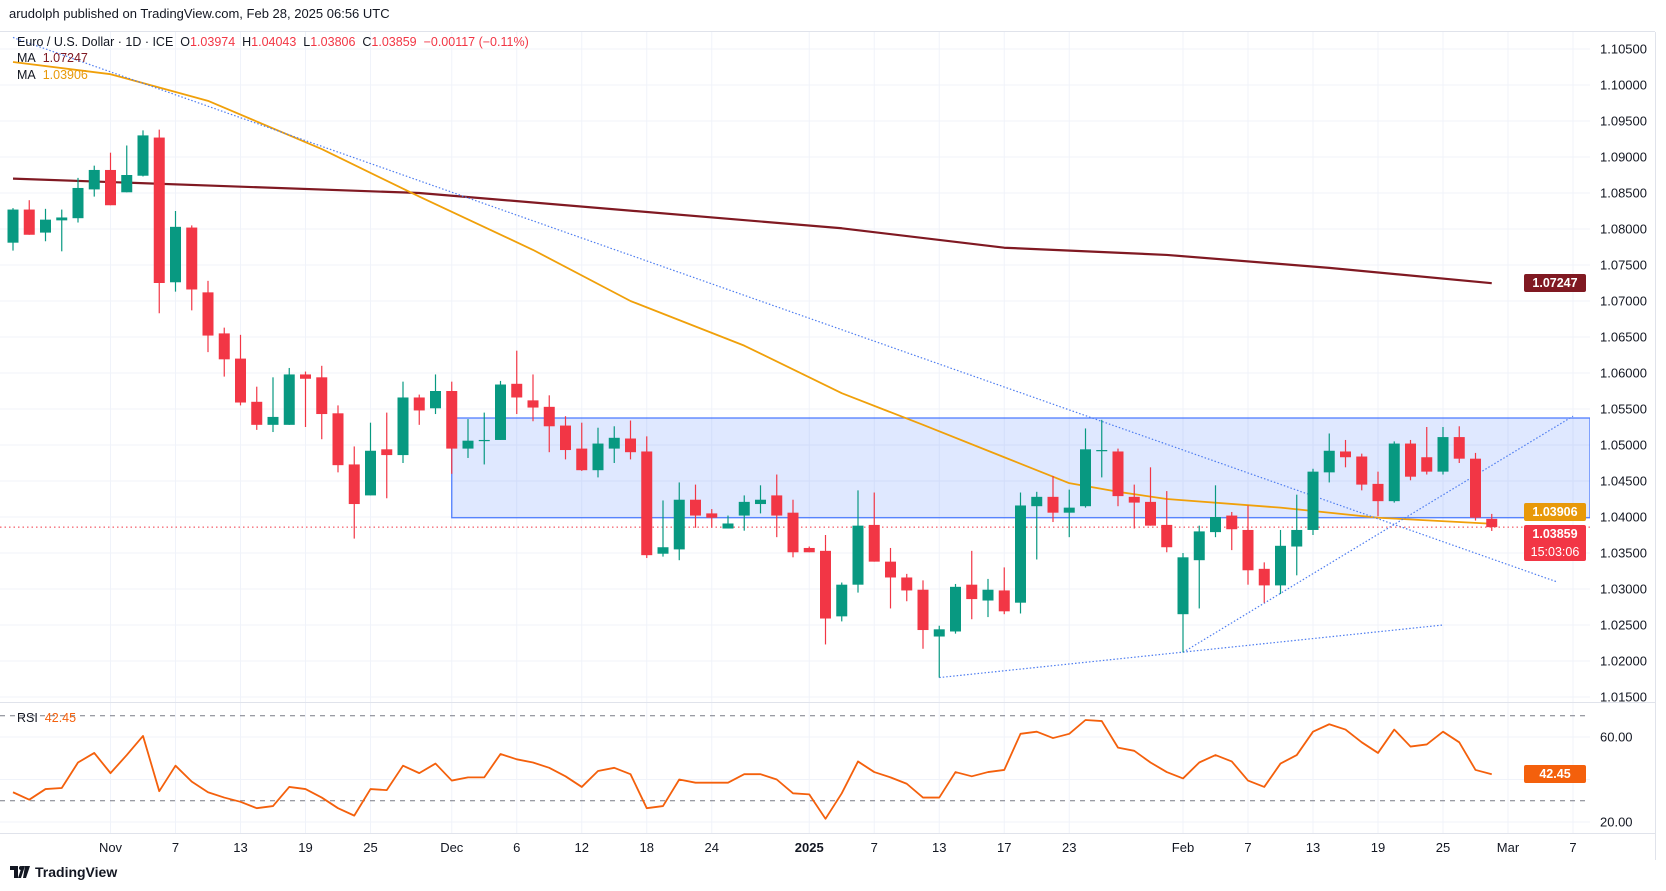 Image resolution: width=1666 pixels, height=891 pixels. I want to click on rsi-legend: RSI 42.45, so click(46, 718).